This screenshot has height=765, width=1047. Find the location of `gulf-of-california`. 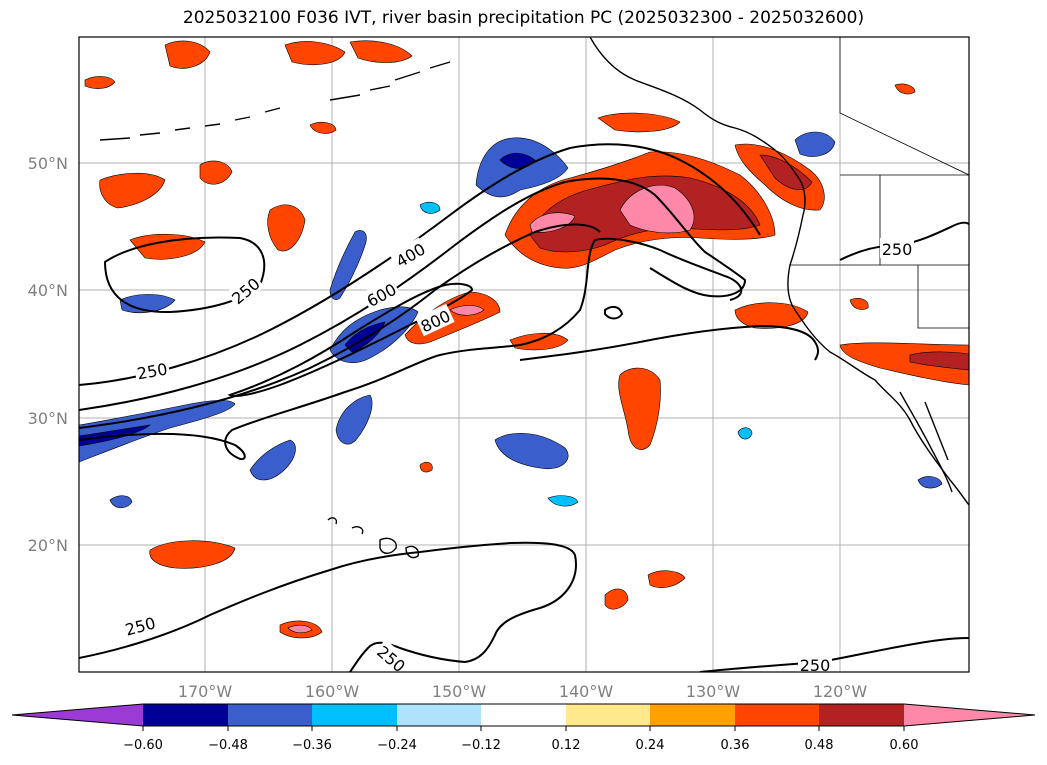

gulf-of-california is located at coordinates (936, 431).